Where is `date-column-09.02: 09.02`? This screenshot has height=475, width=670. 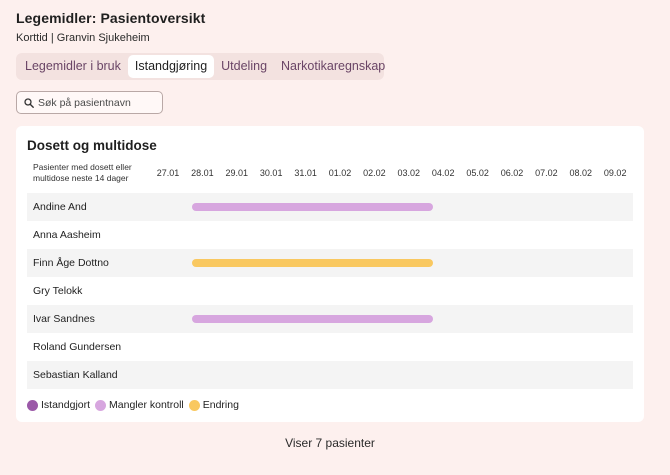
date-column-09.02: 09.02 is located at coordinates (615, 173).